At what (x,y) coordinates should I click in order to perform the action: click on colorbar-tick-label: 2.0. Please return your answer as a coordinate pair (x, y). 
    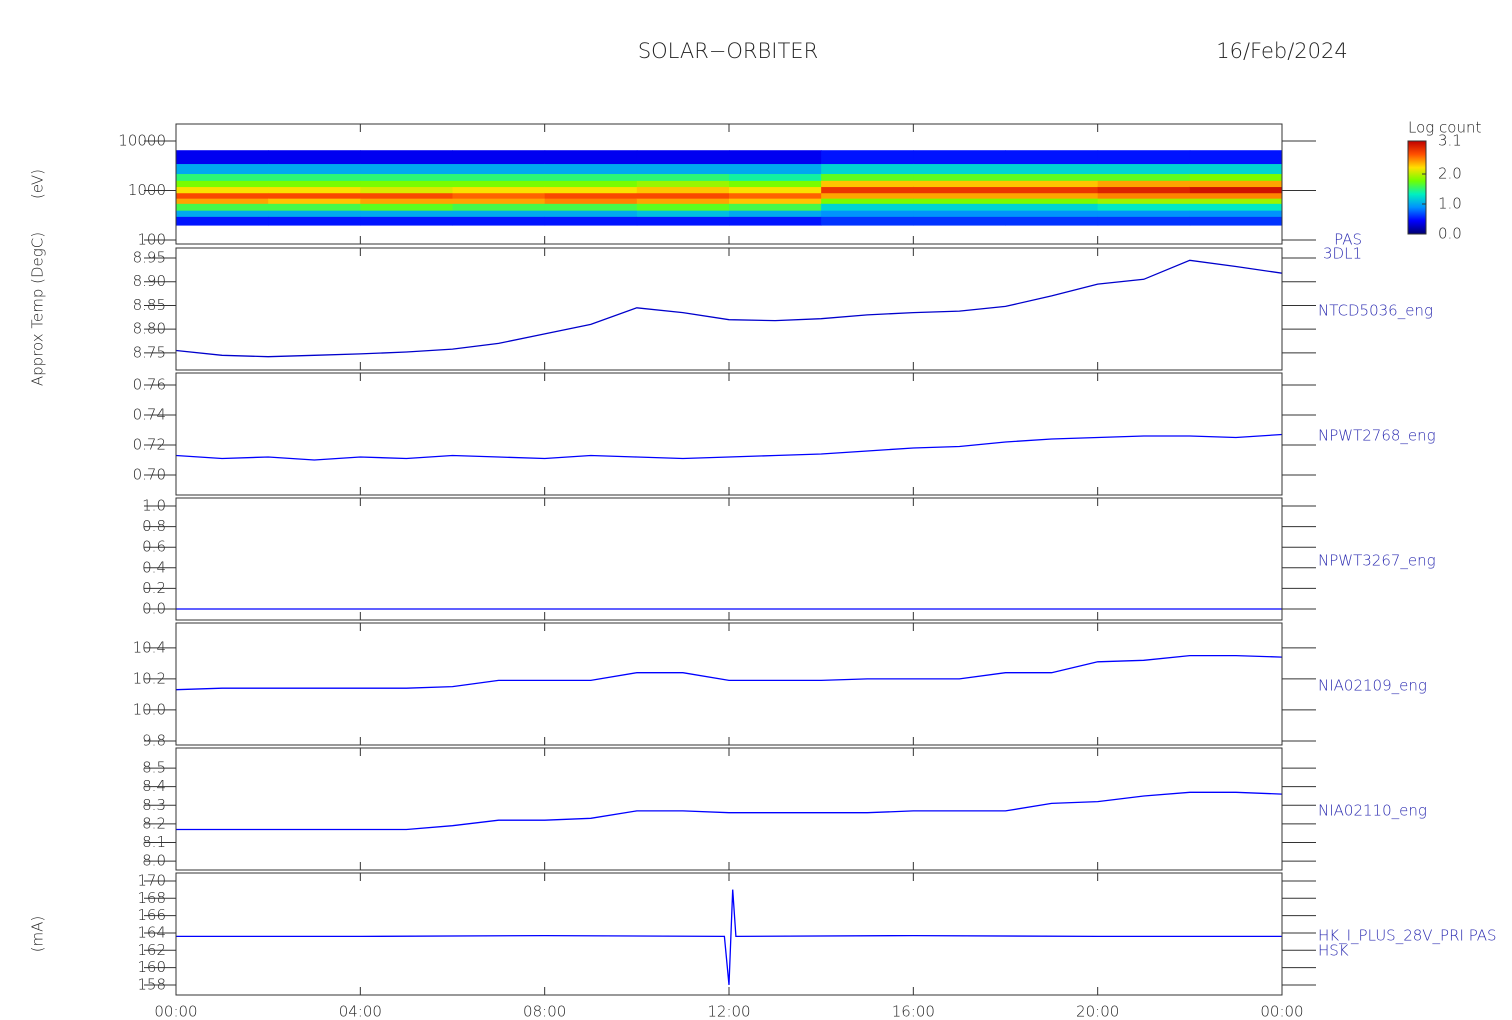
    Looking at the image, I should click on (1450, 174).